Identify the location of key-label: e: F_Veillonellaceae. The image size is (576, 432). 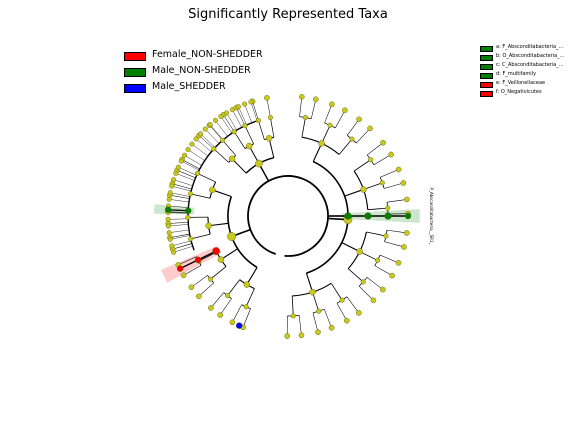
(521, 83).